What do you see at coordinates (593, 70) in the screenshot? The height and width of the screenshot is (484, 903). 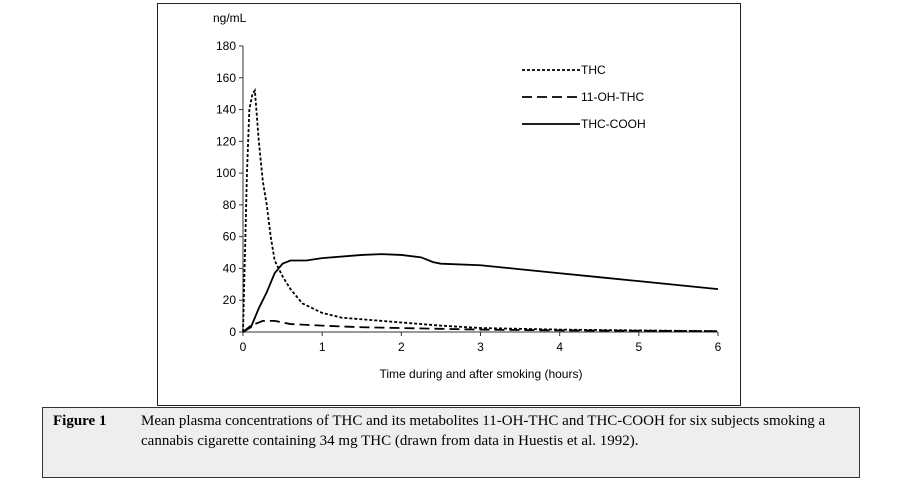 I see `legend-label: THC` at bounding box center [593, 70].